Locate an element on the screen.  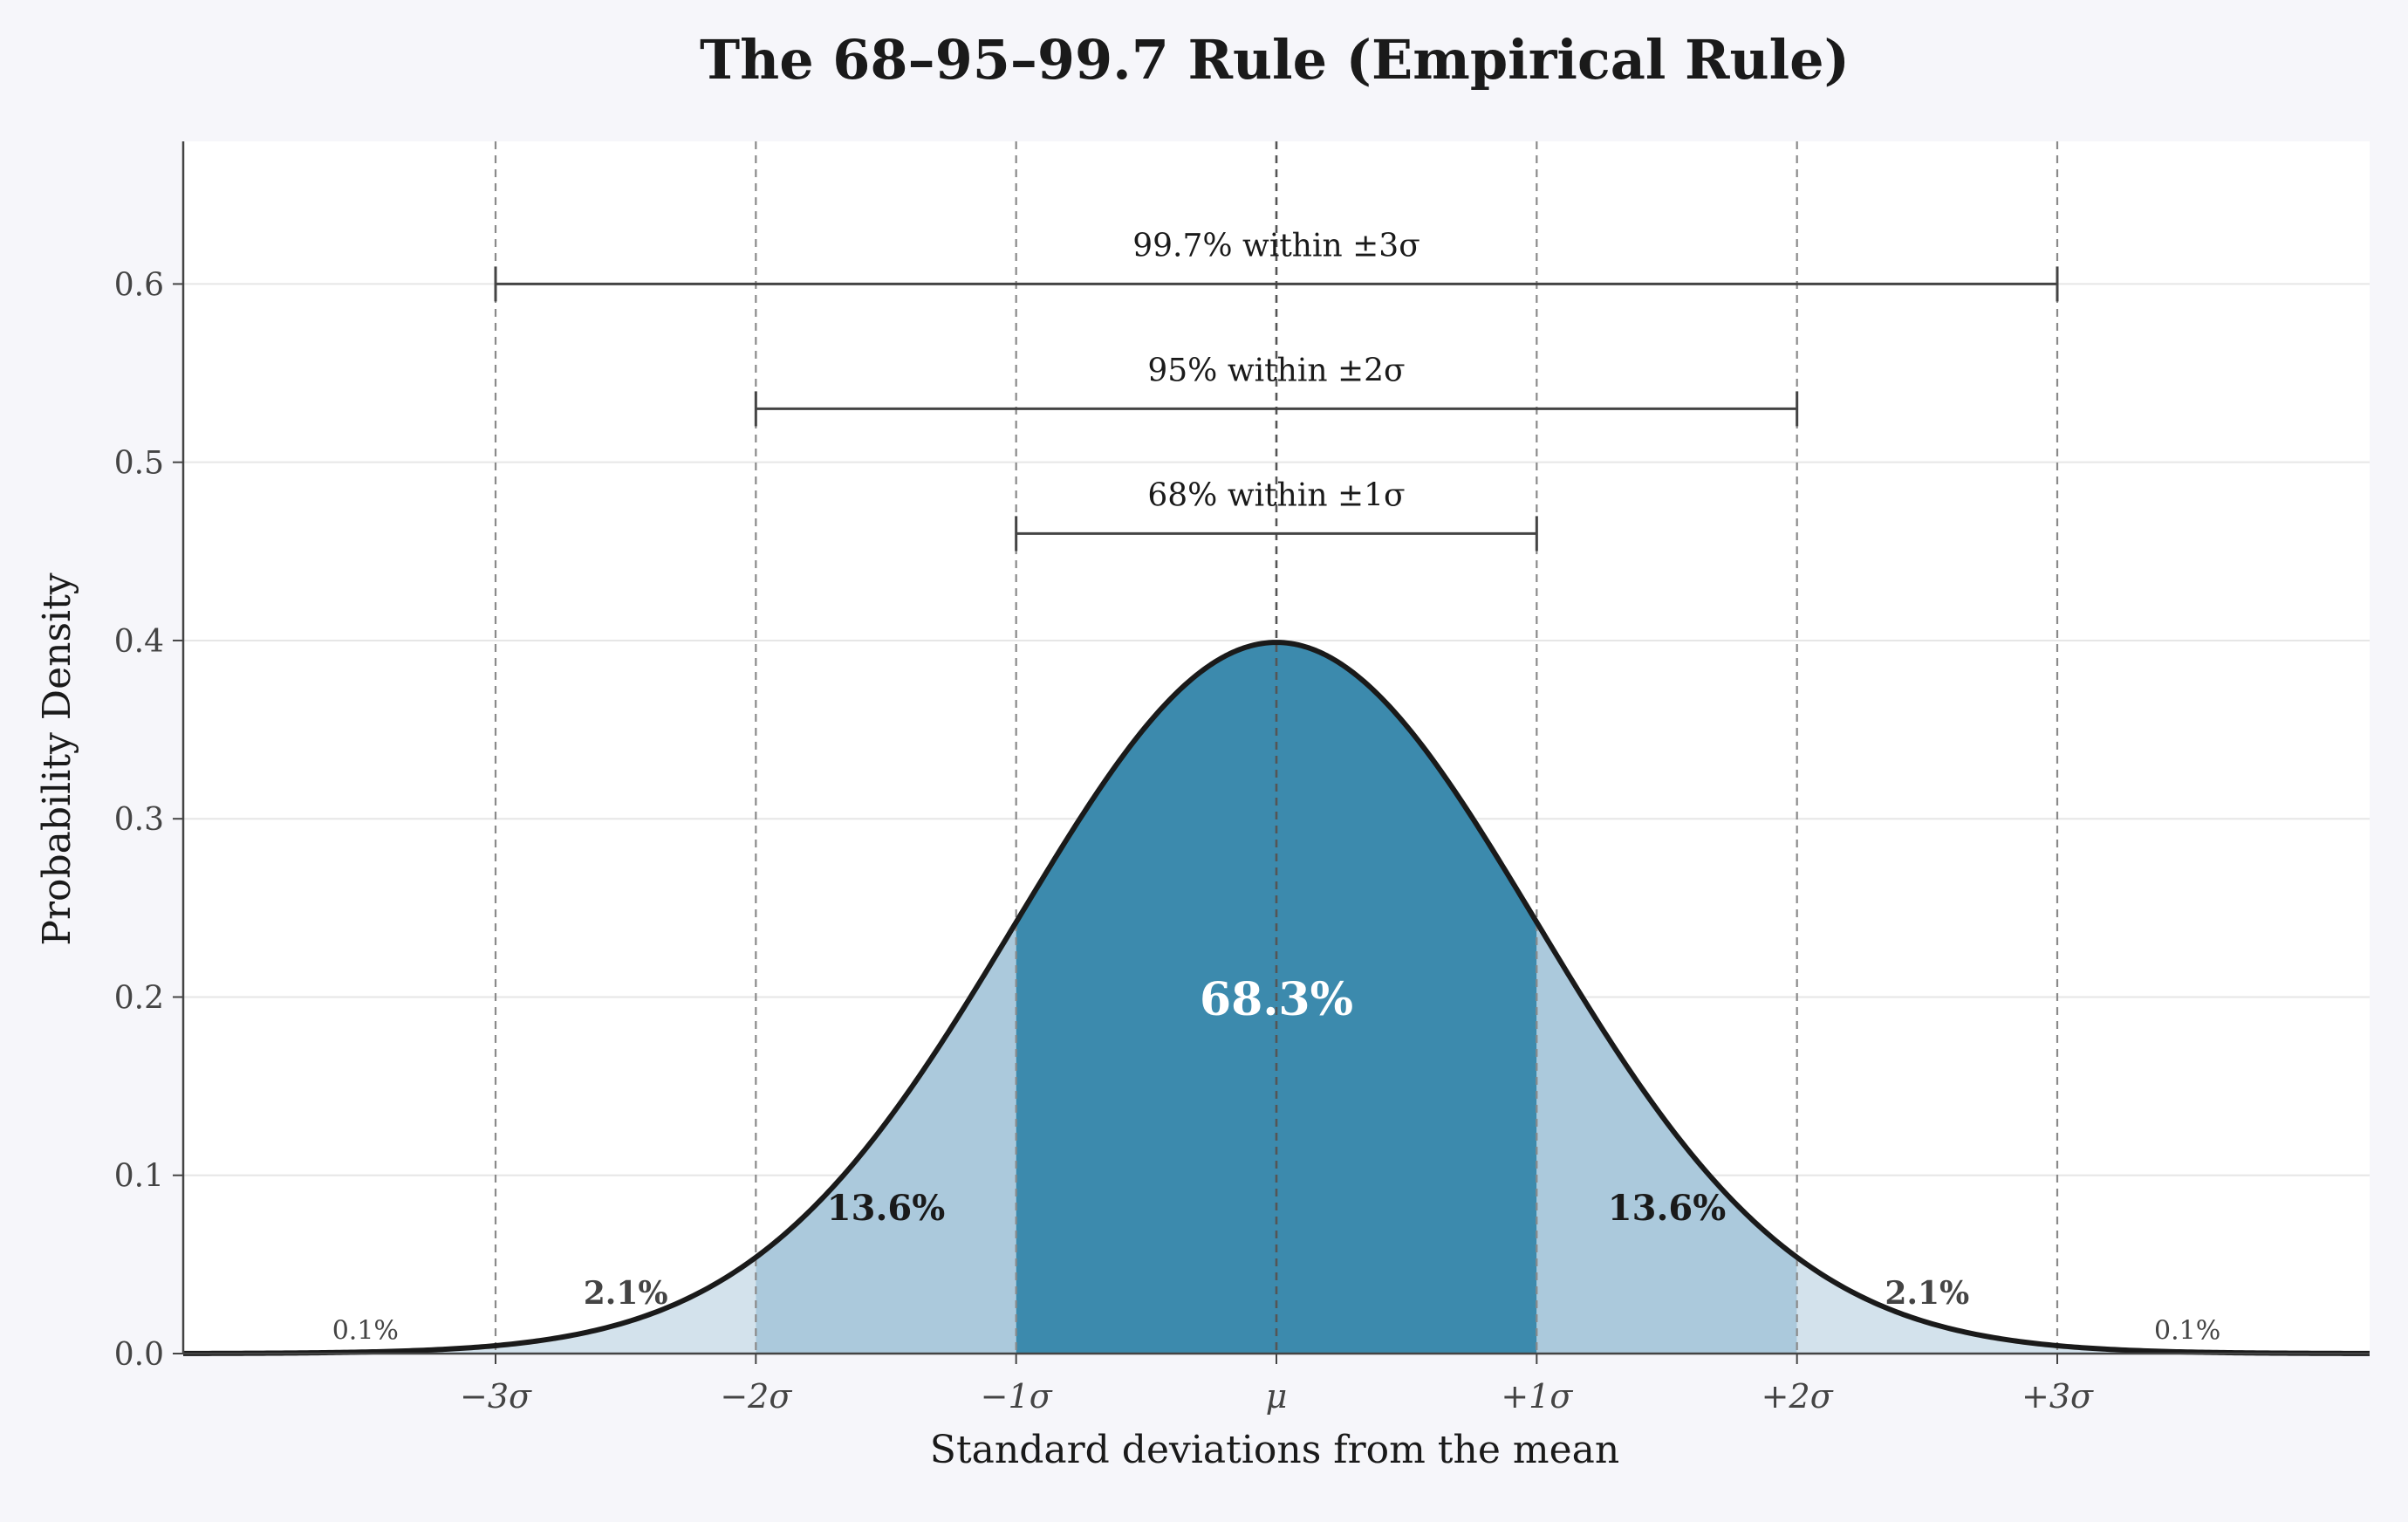
y-tick-label: 0.0 is located at coordinates (139, 1355).